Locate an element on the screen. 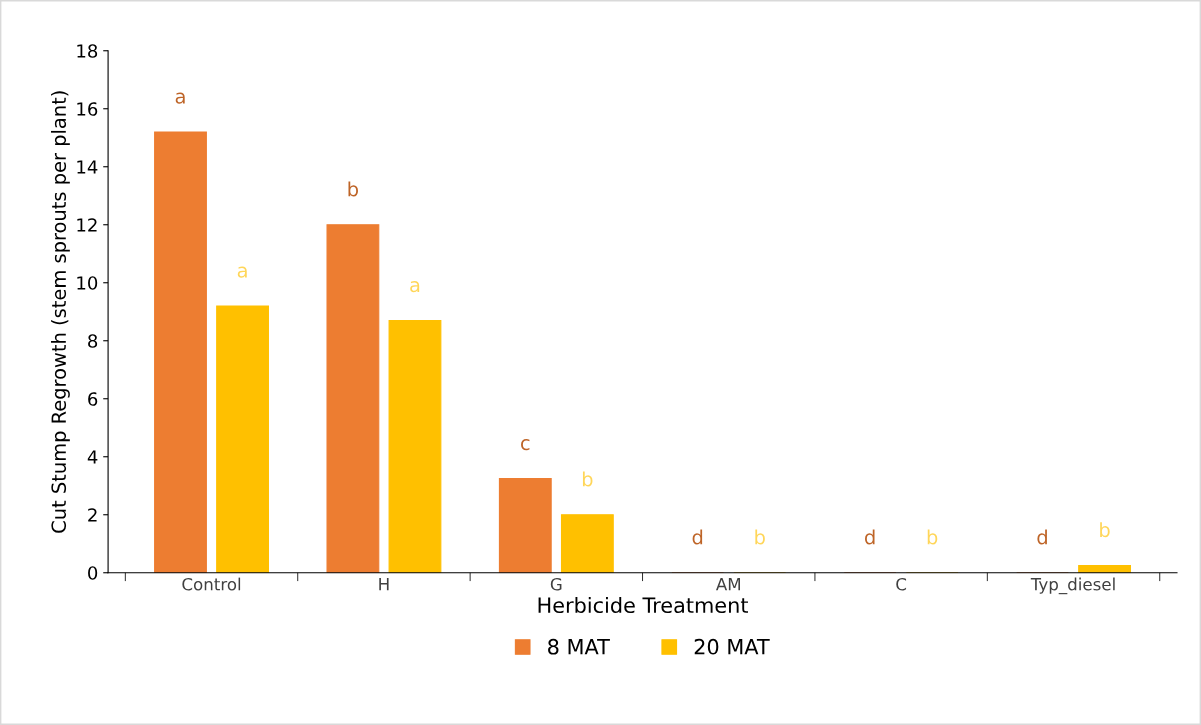 The image size is (1201, 725). x-tick-label: C is located at coordinates (901, 584).